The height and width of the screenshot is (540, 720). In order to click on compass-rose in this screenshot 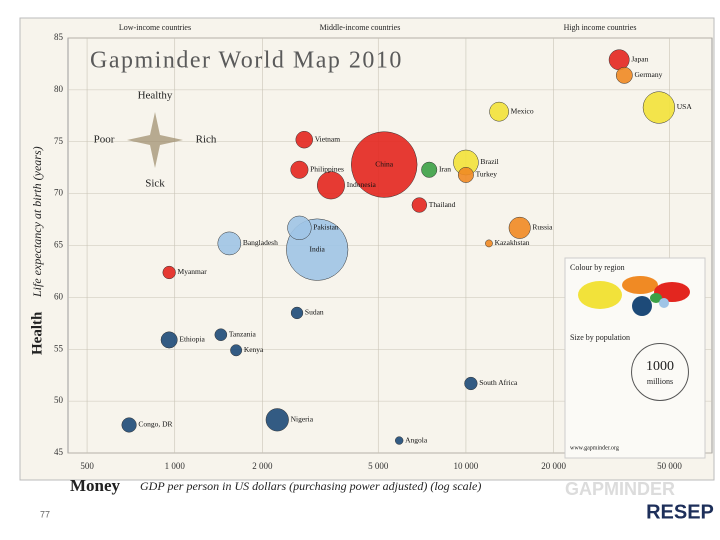, I will do `click(155, 140)`.